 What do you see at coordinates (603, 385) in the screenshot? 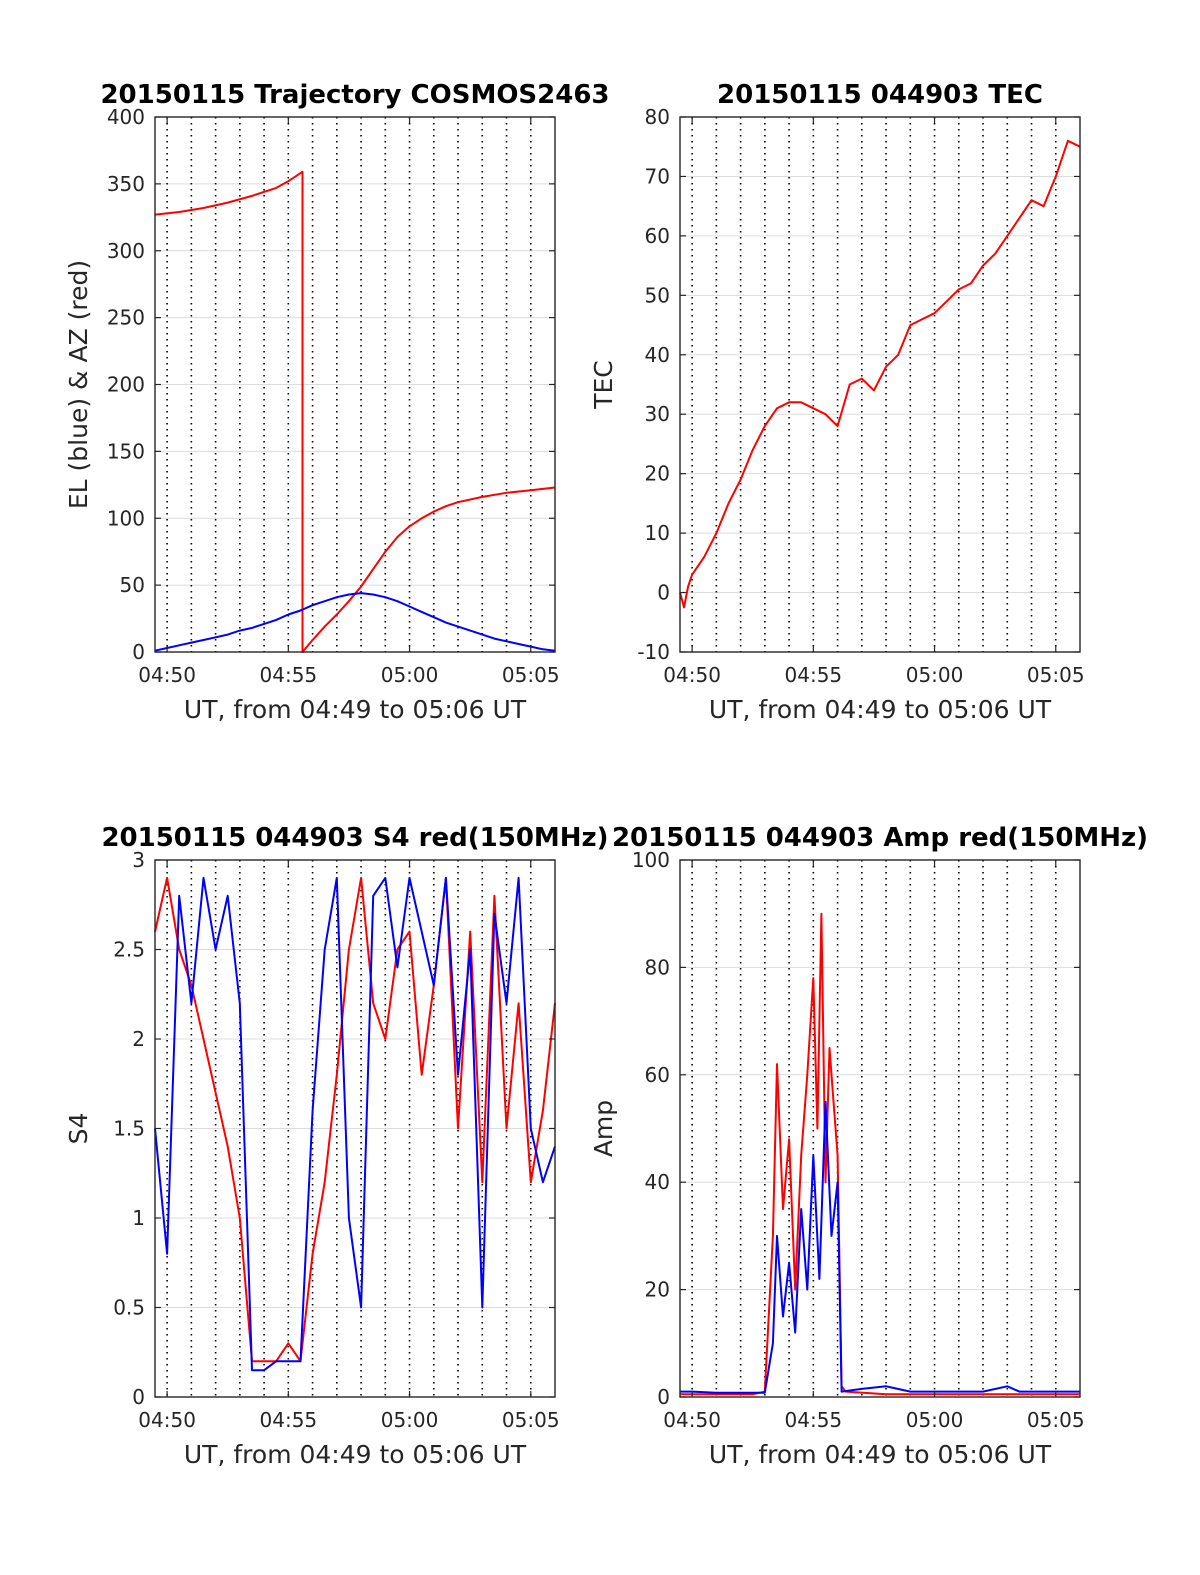
I see `y-axis-label: TEC` at bounding box center [603, 385].